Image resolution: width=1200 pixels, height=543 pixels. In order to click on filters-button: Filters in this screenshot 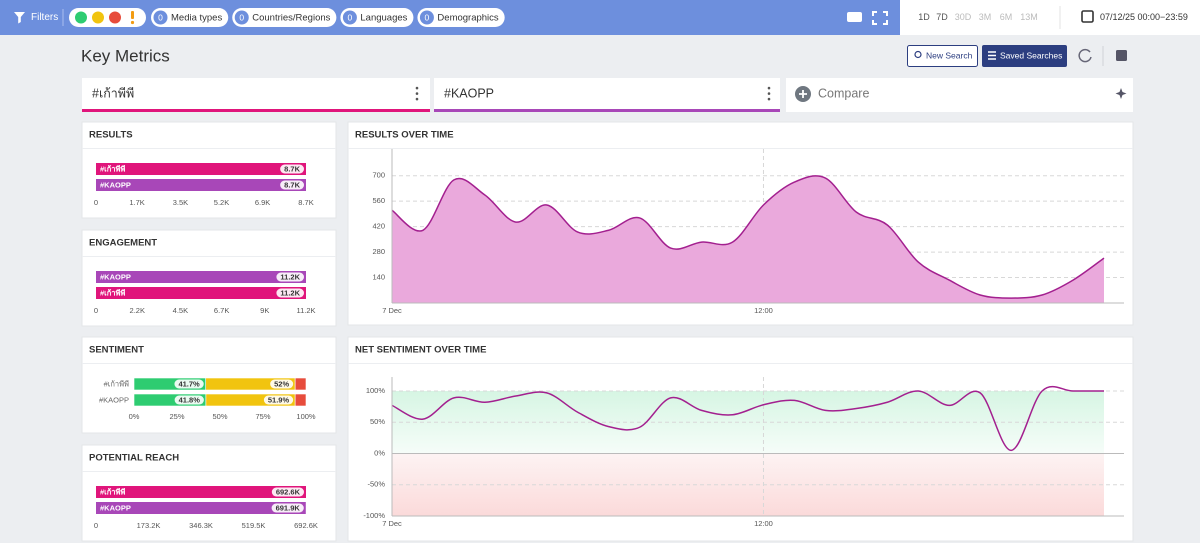, I will do `click(44, 17)`.